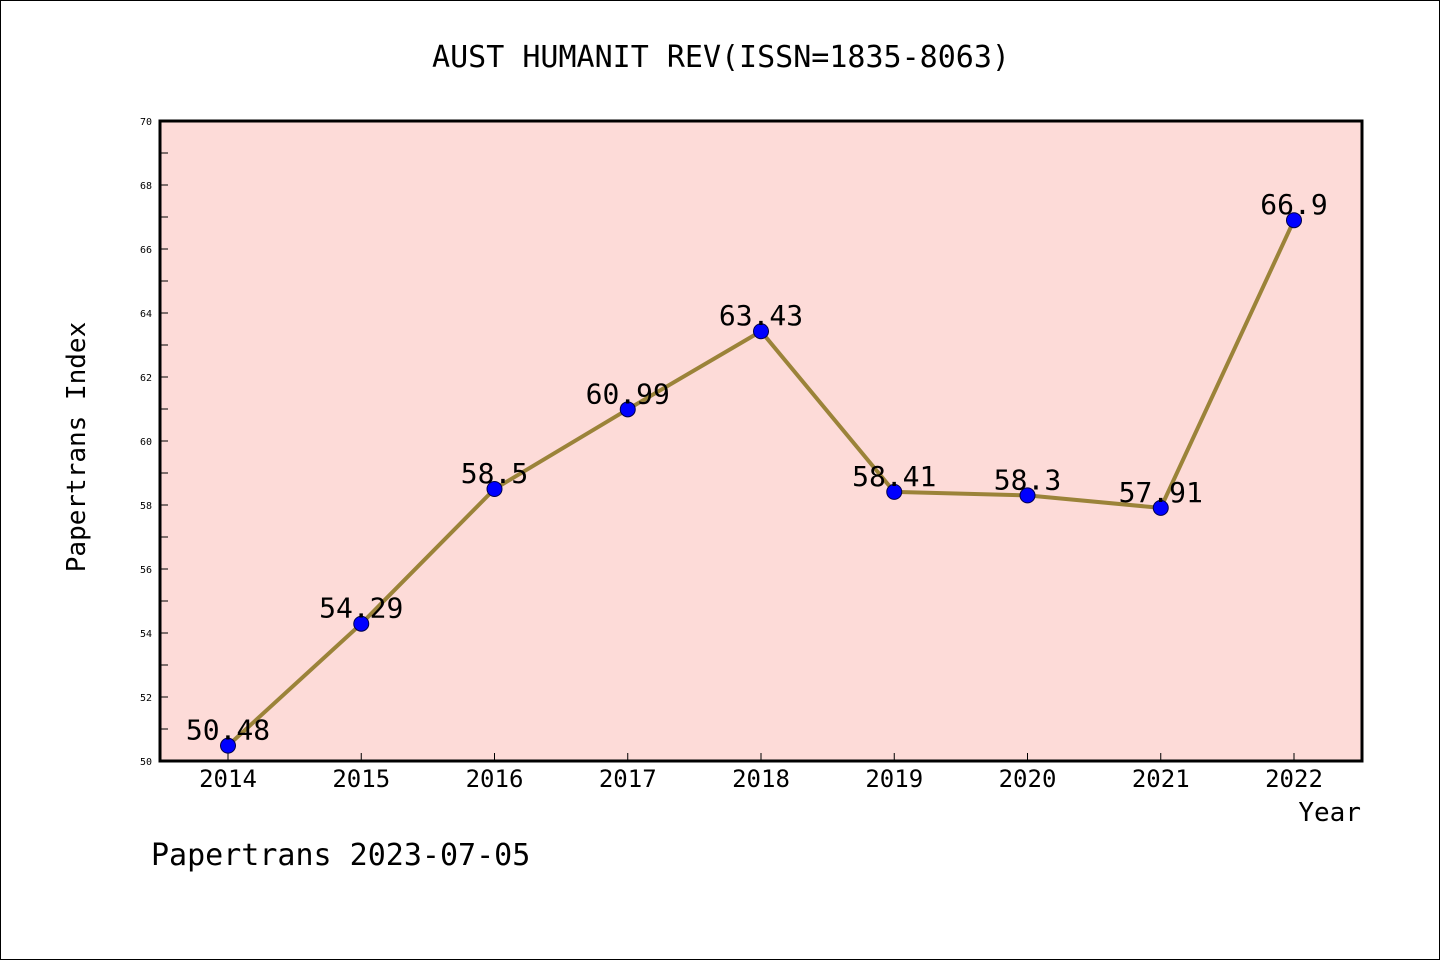 The image size is (1440, 964). What do you see at coordinates (146, 634) in the screenshot?
I see `y-tick-label: 54` at bounding box center [146, 634].